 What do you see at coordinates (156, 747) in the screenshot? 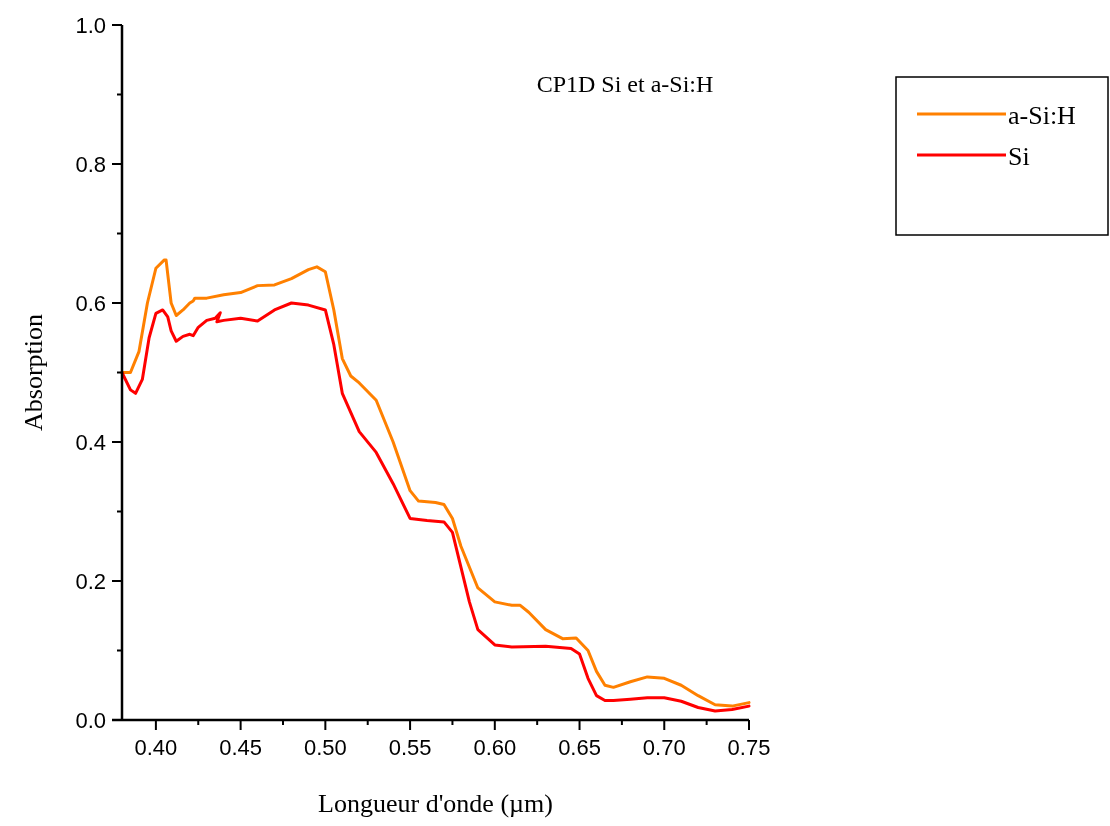
I see `x-tick-label: 0.40` at bounding box center [156, 747].